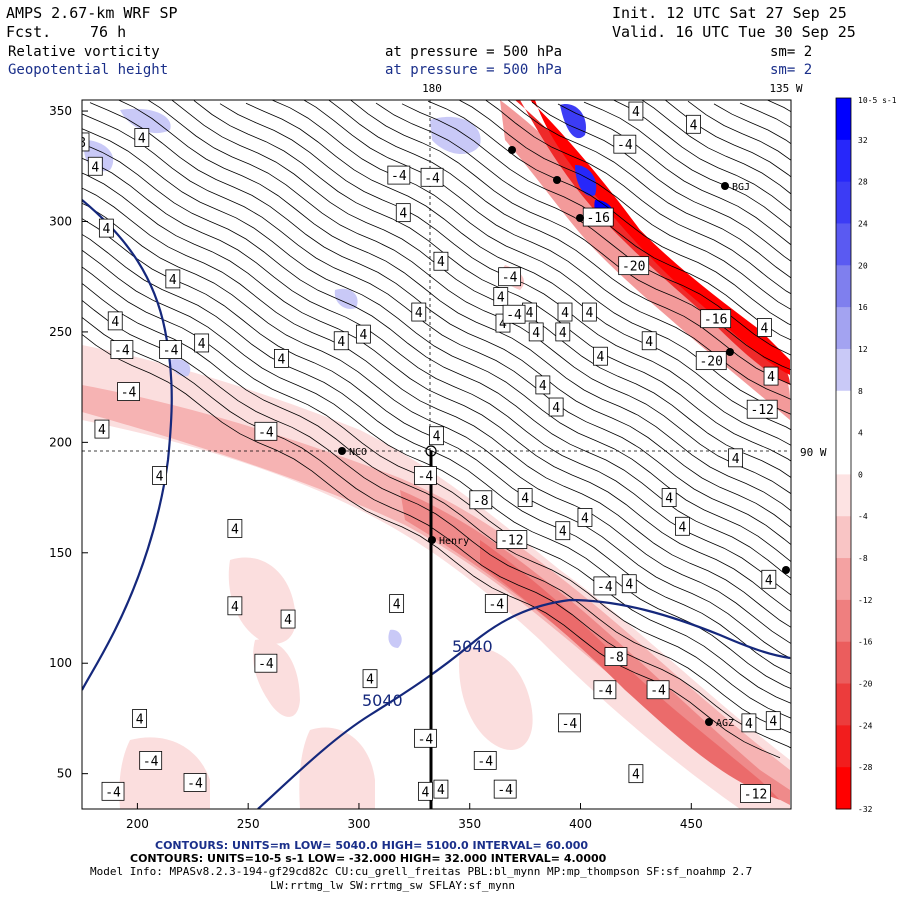 This screenshot has width=900, height=900. Describe the element at coordinates (791, 52) in the screenshot. I see `field1-smooth: sm= 2` at that location.